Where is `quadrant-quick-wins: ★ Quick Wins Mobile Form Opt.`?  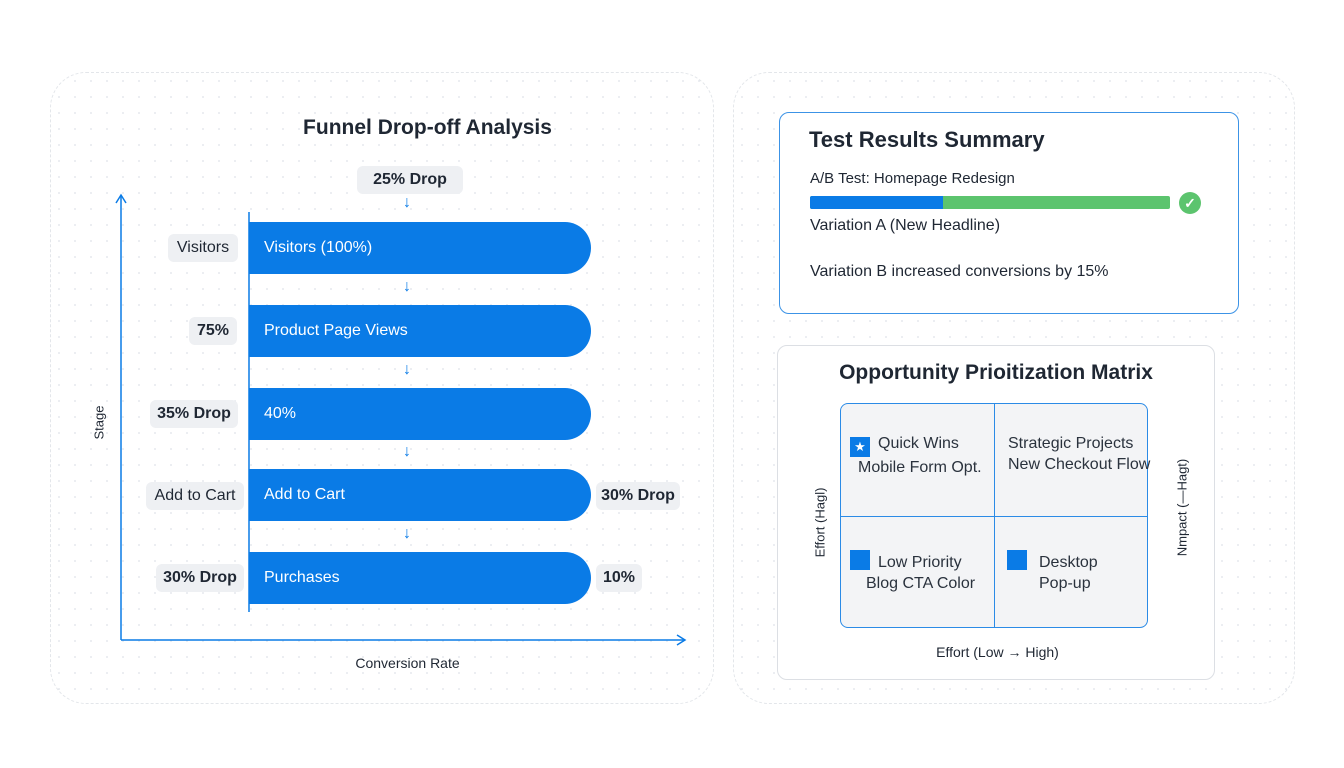
quadrant-quick-wins: ★ Quick Wins Mobile Form Opt. is located at coordinates (916, 455).